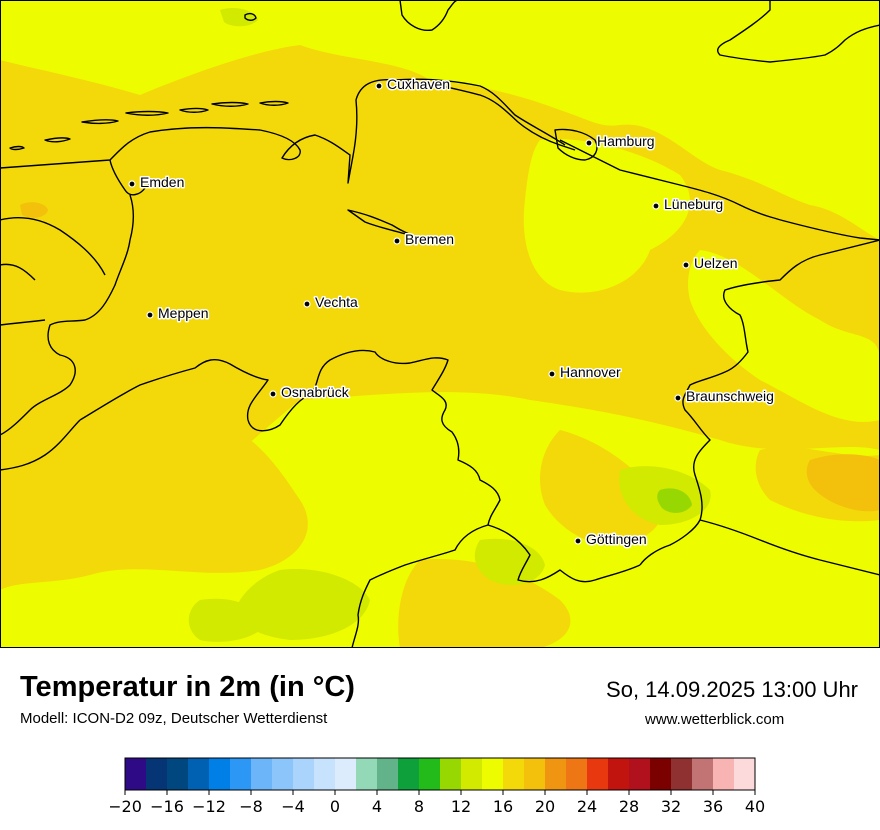 Image resolution: width=880 pixels, height=830 pixels. Describe the element at coordinates (183, 313) in the screenshot. I see `city-label-meppen: Meppen` at that location.